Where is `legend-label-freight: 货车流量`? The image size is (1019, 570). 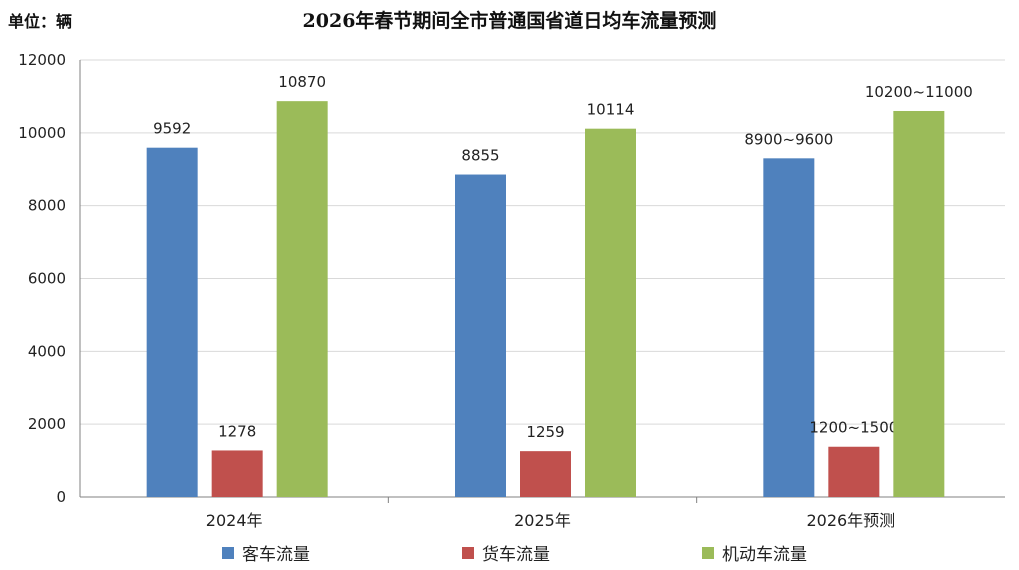 legend-label-freight: 货车流量 is located at coordinates (516, 555).